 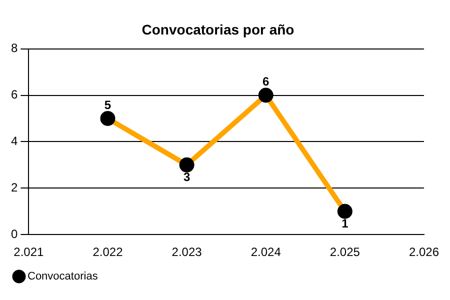 I want to click on data-label: 3, so click(x=186, y=177).